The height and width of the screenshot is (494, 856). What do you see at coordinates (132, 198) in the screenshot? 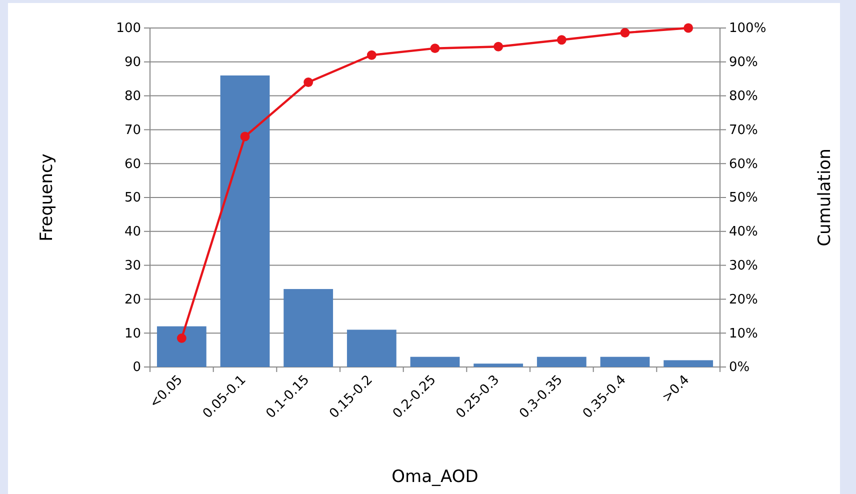
I see `y-tick-label: 50` at bounding box center [132, 198].